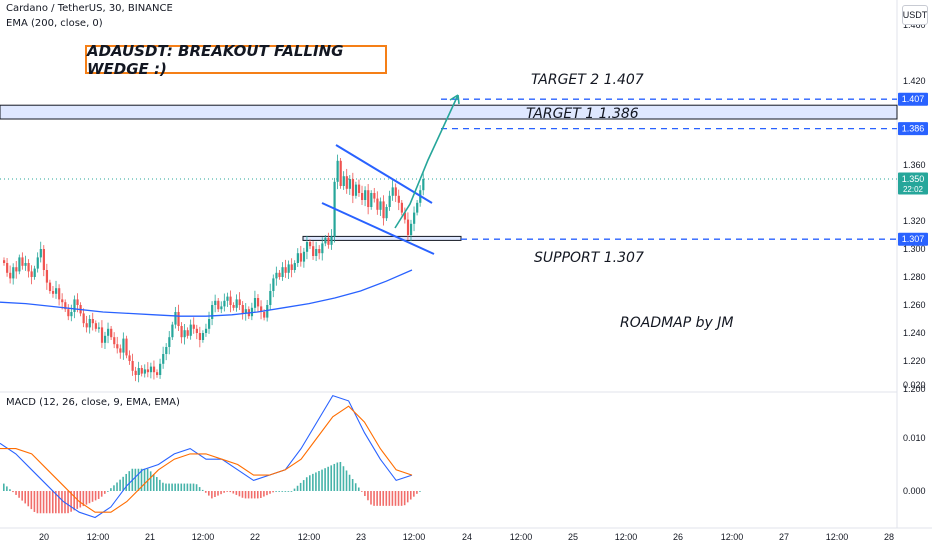  Describe the element at coordinates (914, 389) in the screenshot. I see `price-tick-label: 1.200` at that location.